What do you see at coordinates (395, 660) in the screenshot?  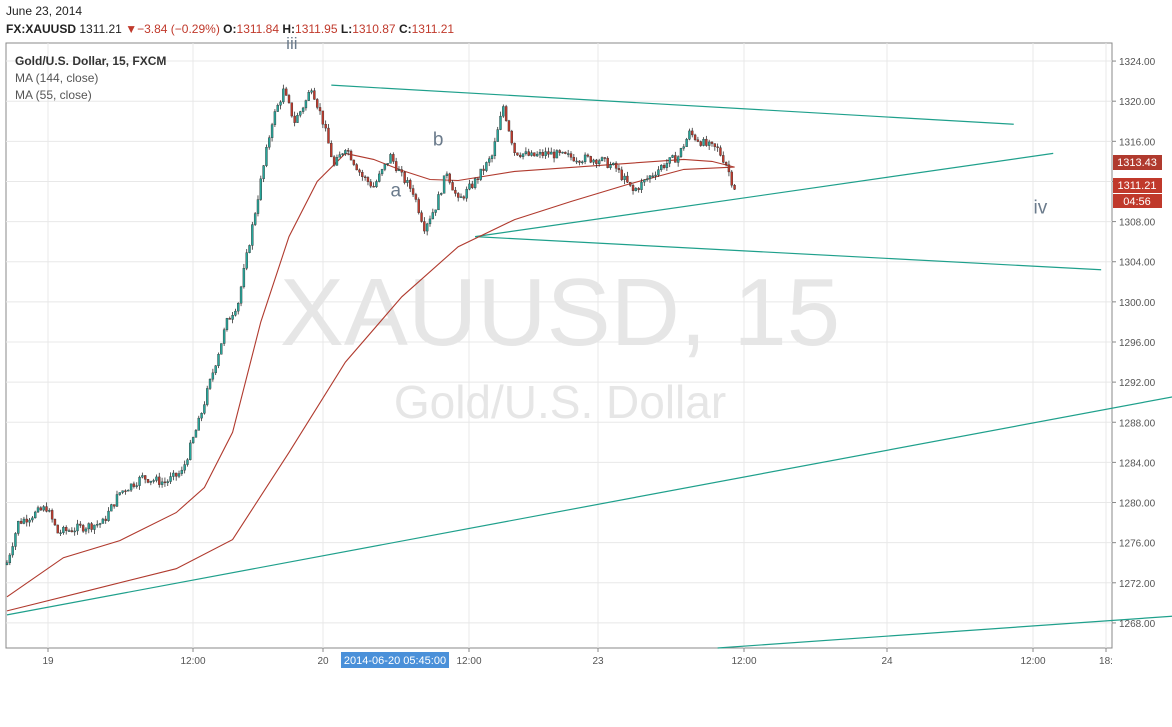 I see `crosshair-time-box` at bounding box center [395, 660].